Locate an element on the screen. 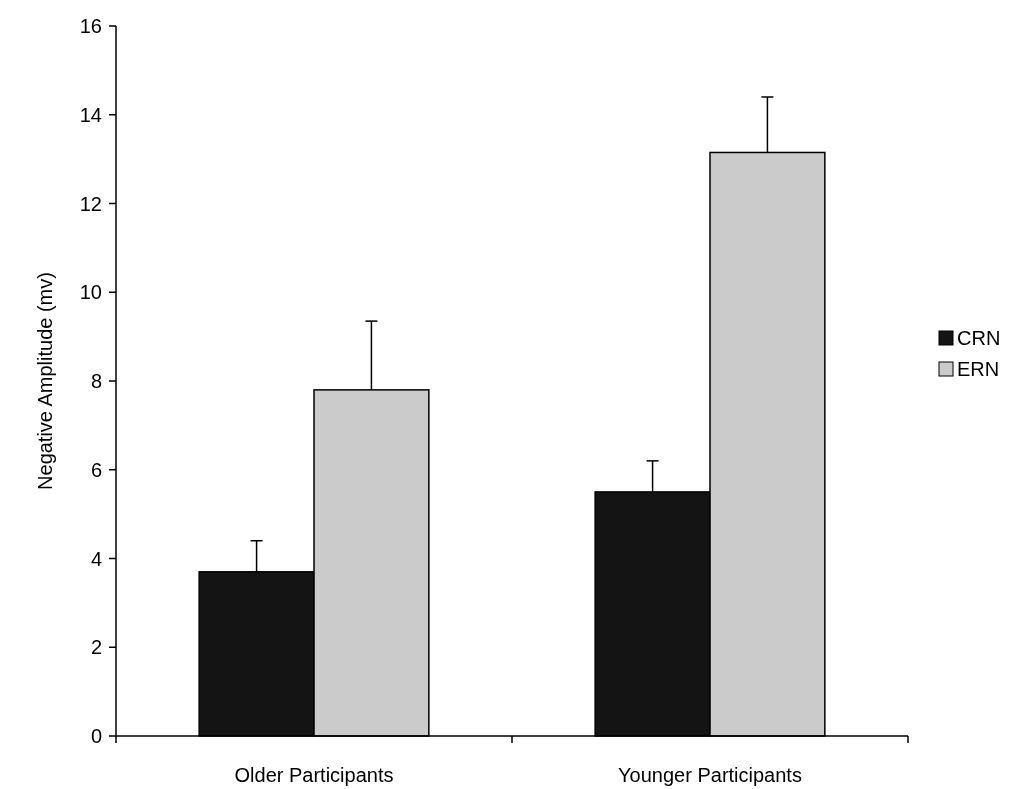 Image resolution: width=1021 pixels, height=789 pixels. x-tick-label: Older Participants is located at coordinates (314, 775).